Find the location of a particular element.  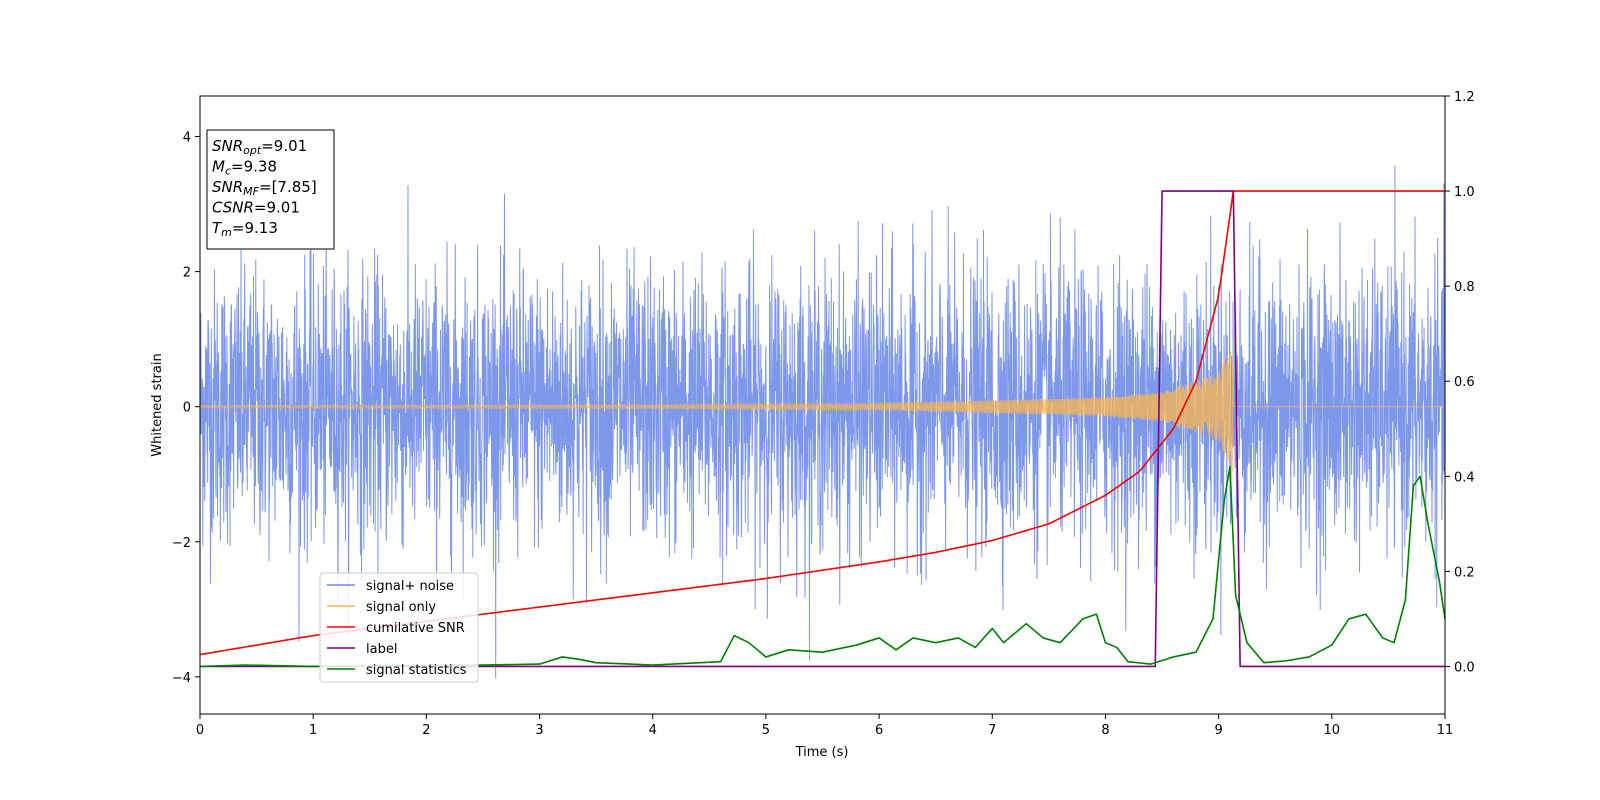

y-axis-left: −4 −2 0 2 4 is located at coordinates (186, 408).